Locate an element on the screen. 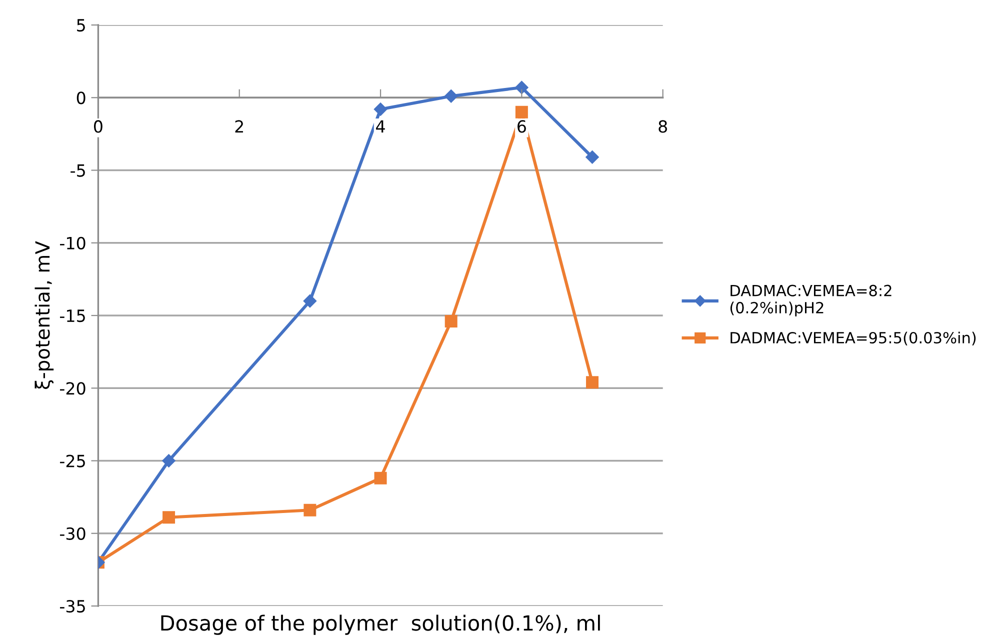  y-tick-label: -15 is located at coordinates (72, 316).